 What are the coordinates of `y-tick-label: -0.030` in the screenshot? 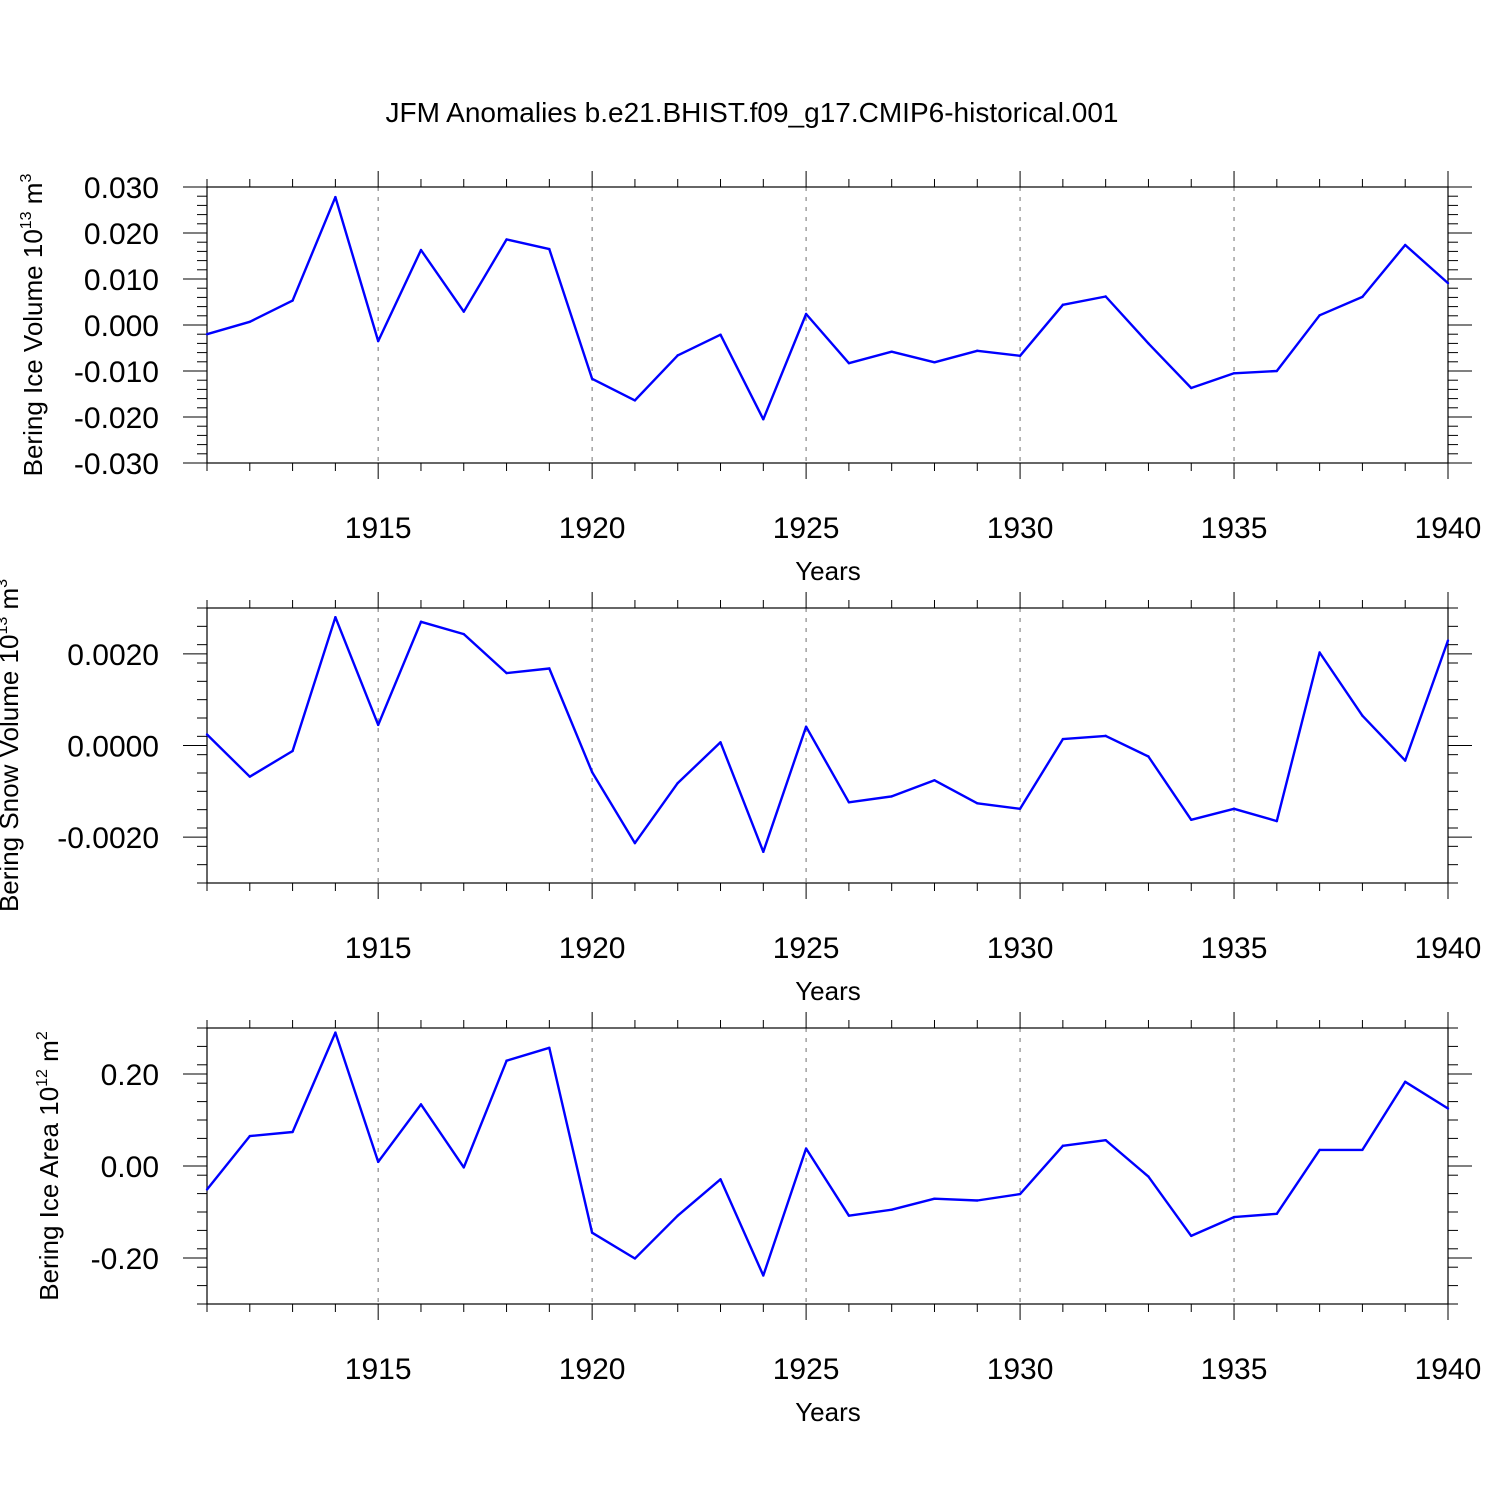 It's located at (116, 464).